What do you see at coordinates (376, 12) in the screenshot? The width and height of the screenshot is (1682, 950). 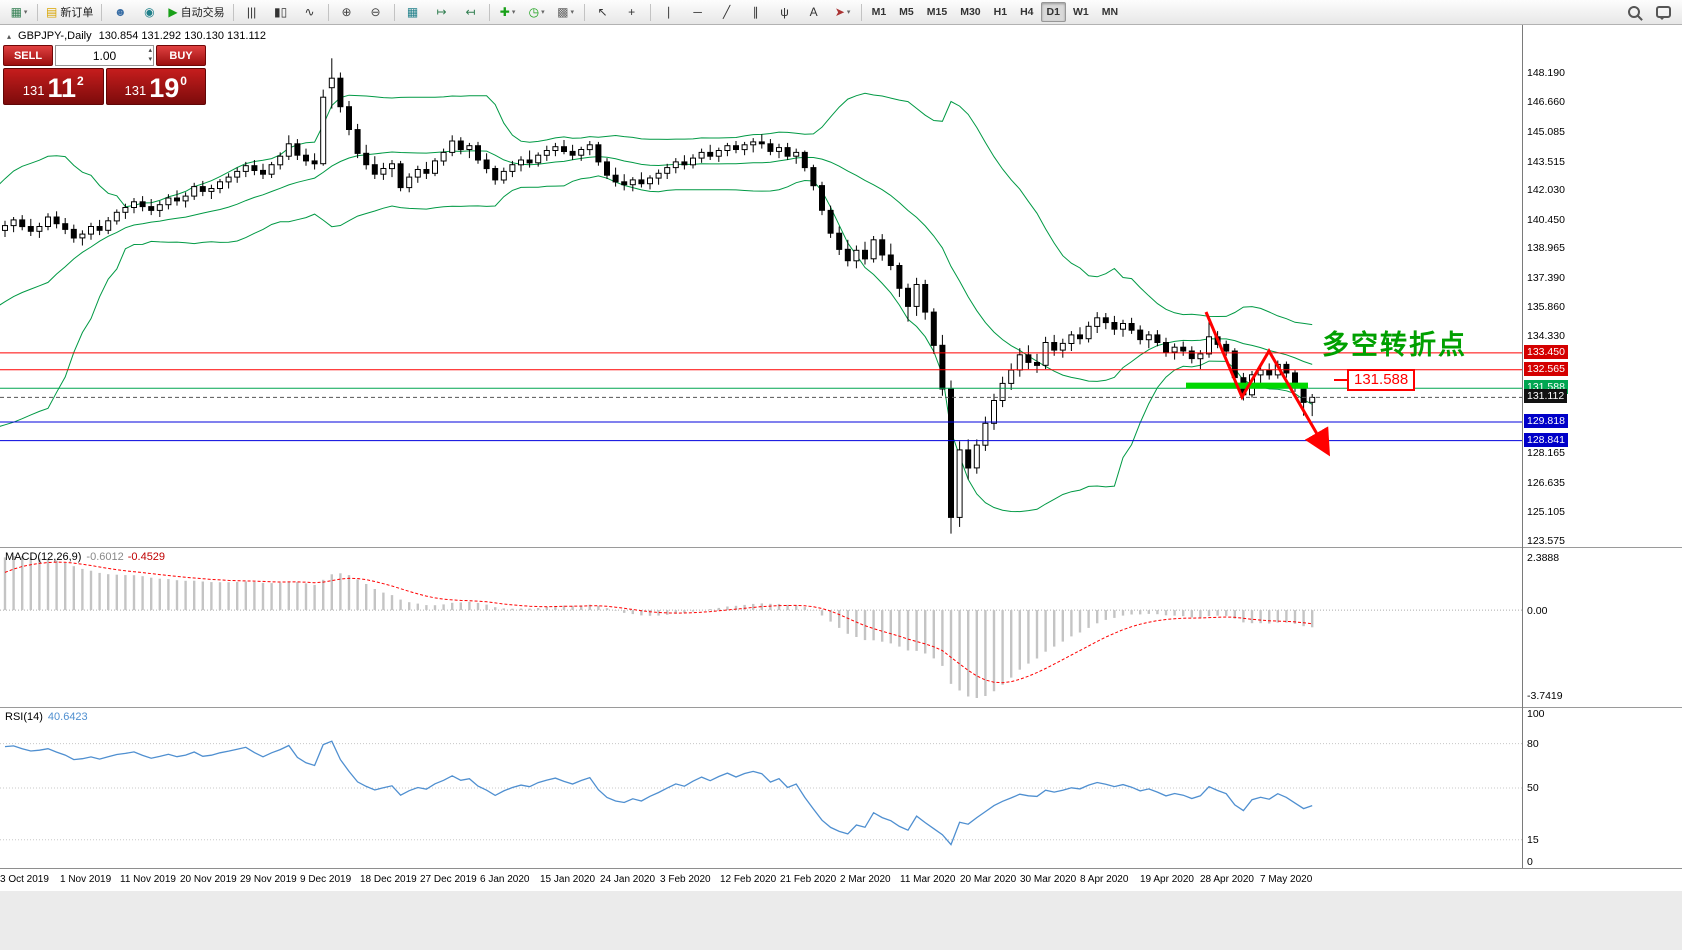 I see `zoom-out-button: ⊖` at bounding box center [376, 12].